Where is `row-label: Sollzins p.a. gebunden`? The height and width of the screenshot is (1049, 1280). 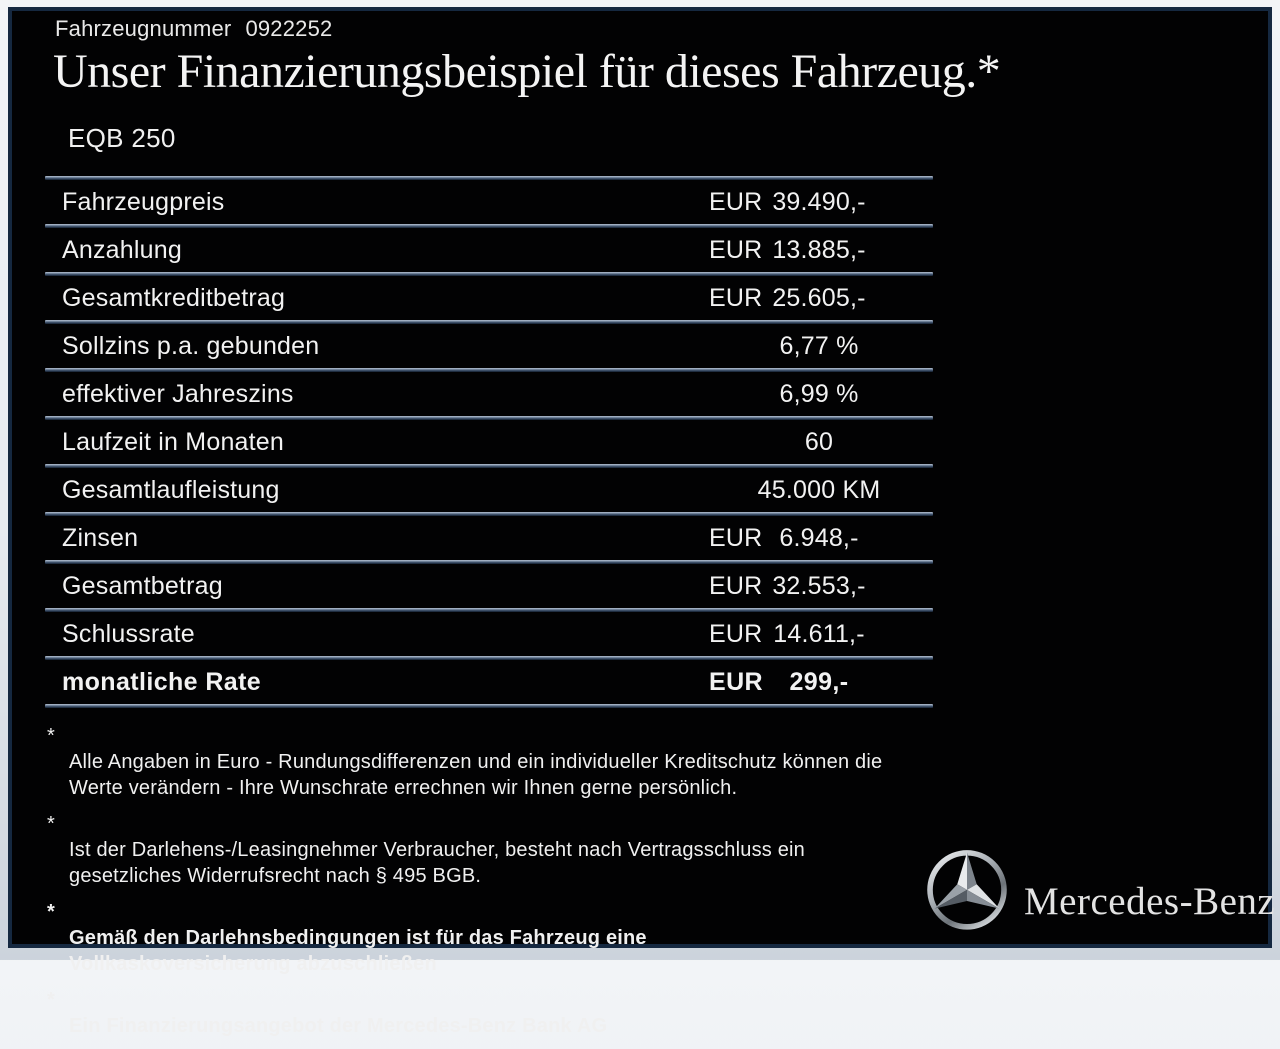
row-label: Sollzins p.a. gebunden is located at coordinates (191, 345).